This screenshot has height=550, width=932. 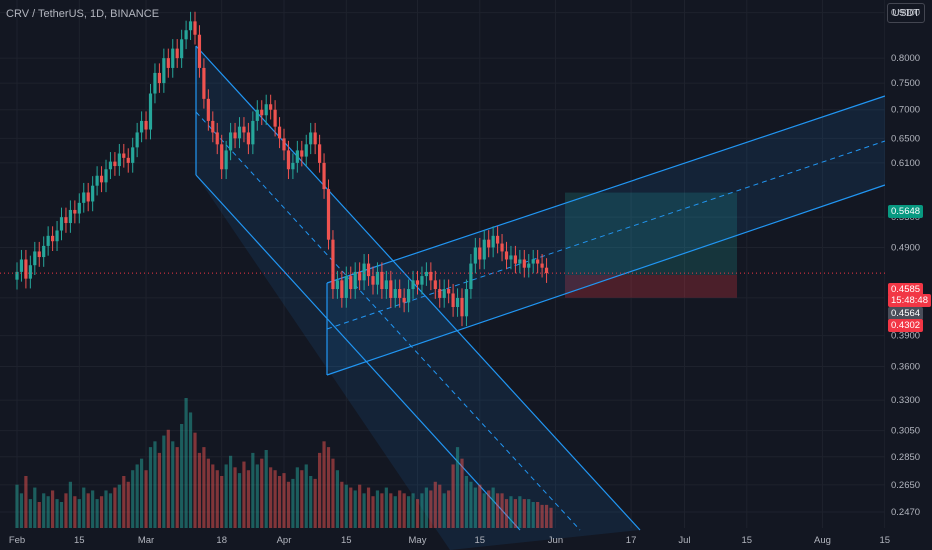 I want to click on y-tick-label: 0.9000, so click(x=905, y=13).